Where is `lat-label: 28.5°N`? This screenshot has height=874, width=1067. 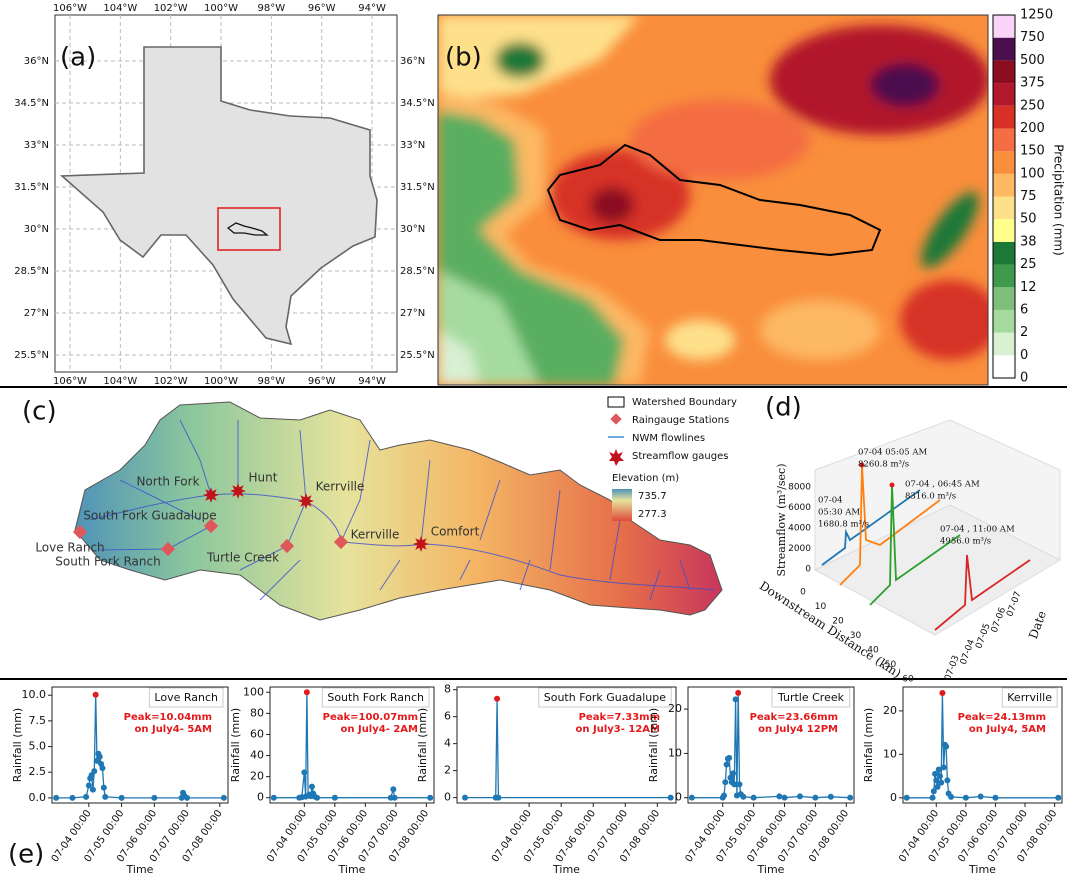 lat-label: 28.5°N is located at coordinates (417, 271).